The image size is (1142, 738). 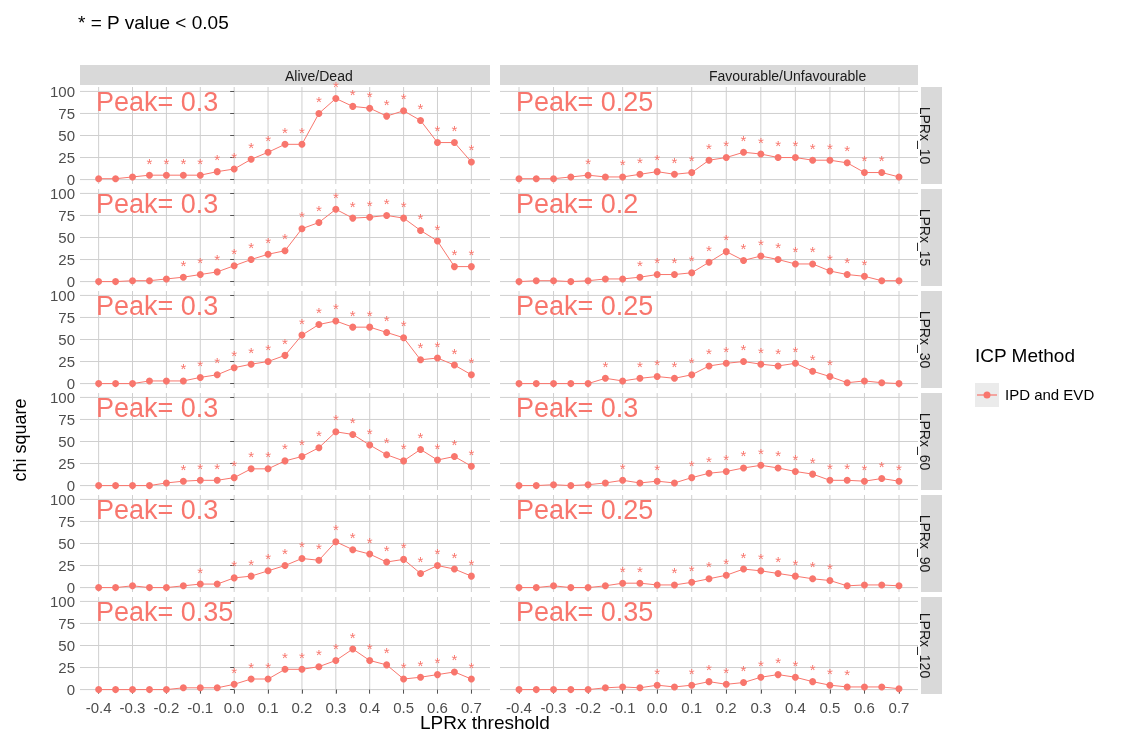 What do you see at coordinates (66, 317) in the screenshot?
I see `y-tick-label: 75` at bounding box center [66, 317].